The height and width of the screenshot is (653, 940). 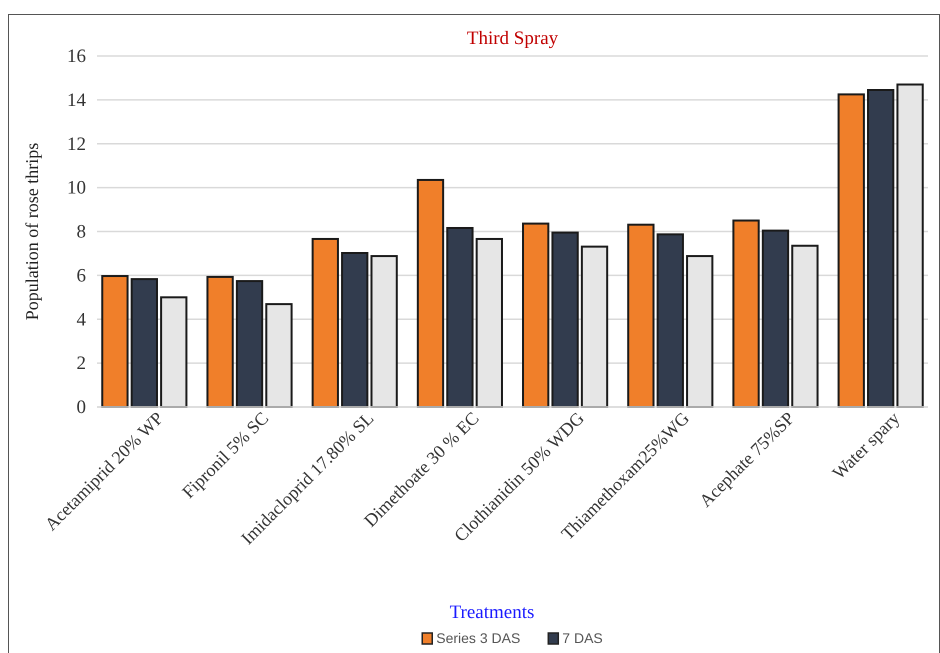 What do you see at coordinates (32, 231) in the screenshot?
I see `y-axis-title: Population of rose thrips` at bounding box center [32, 231].